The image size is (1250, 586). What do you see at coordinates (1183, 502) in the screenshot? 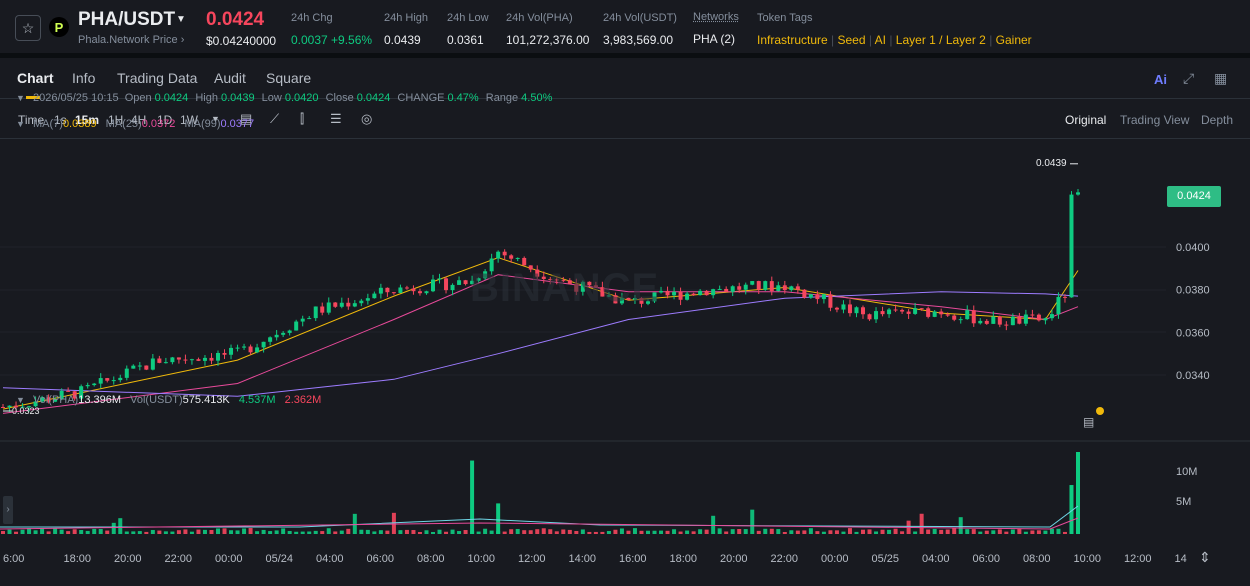
I see `volume-tick-label: 5M` at bounding box center [1183, 502].